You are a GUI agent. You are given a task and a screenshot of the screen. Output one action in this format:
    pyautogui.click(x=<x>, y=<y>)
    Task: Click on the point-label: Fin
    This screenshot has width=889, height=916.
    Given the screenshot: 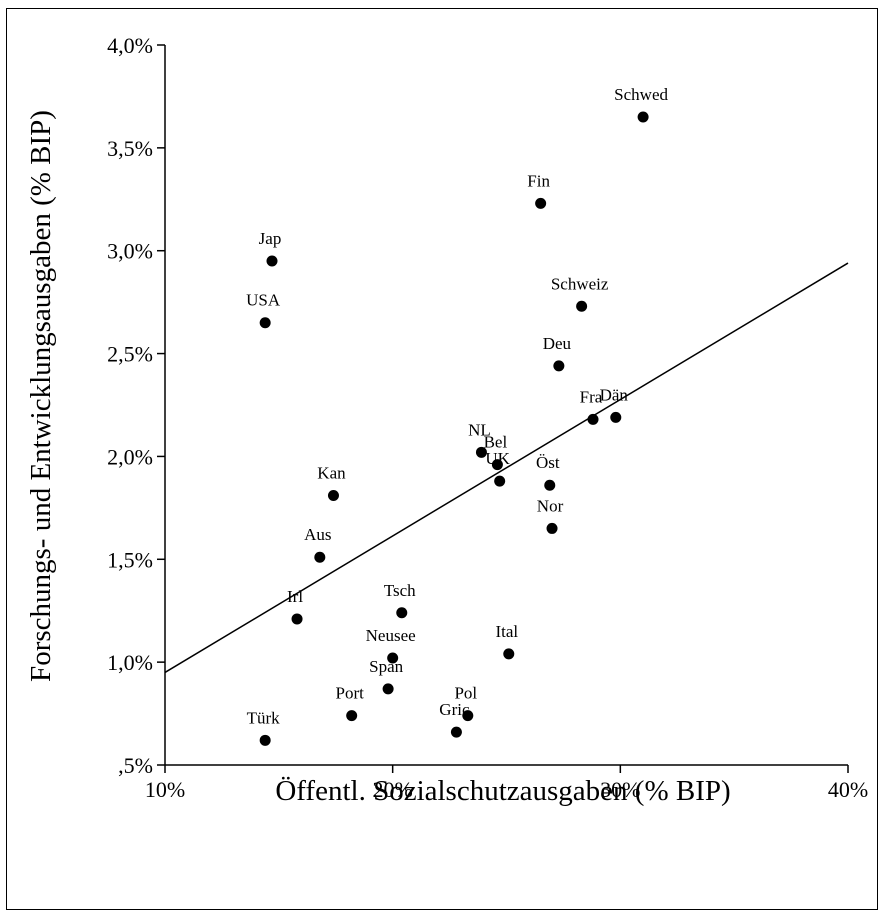 What is the action you would take?
    pyautogui.click(x=538, y=180)
    